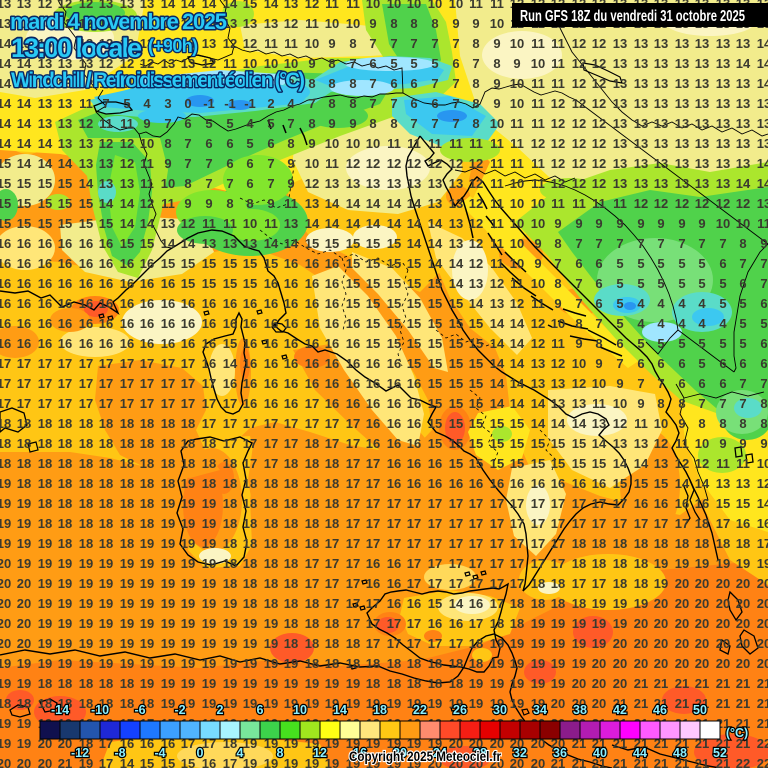  I want to click on svg-text: 5, so click(763, 323).